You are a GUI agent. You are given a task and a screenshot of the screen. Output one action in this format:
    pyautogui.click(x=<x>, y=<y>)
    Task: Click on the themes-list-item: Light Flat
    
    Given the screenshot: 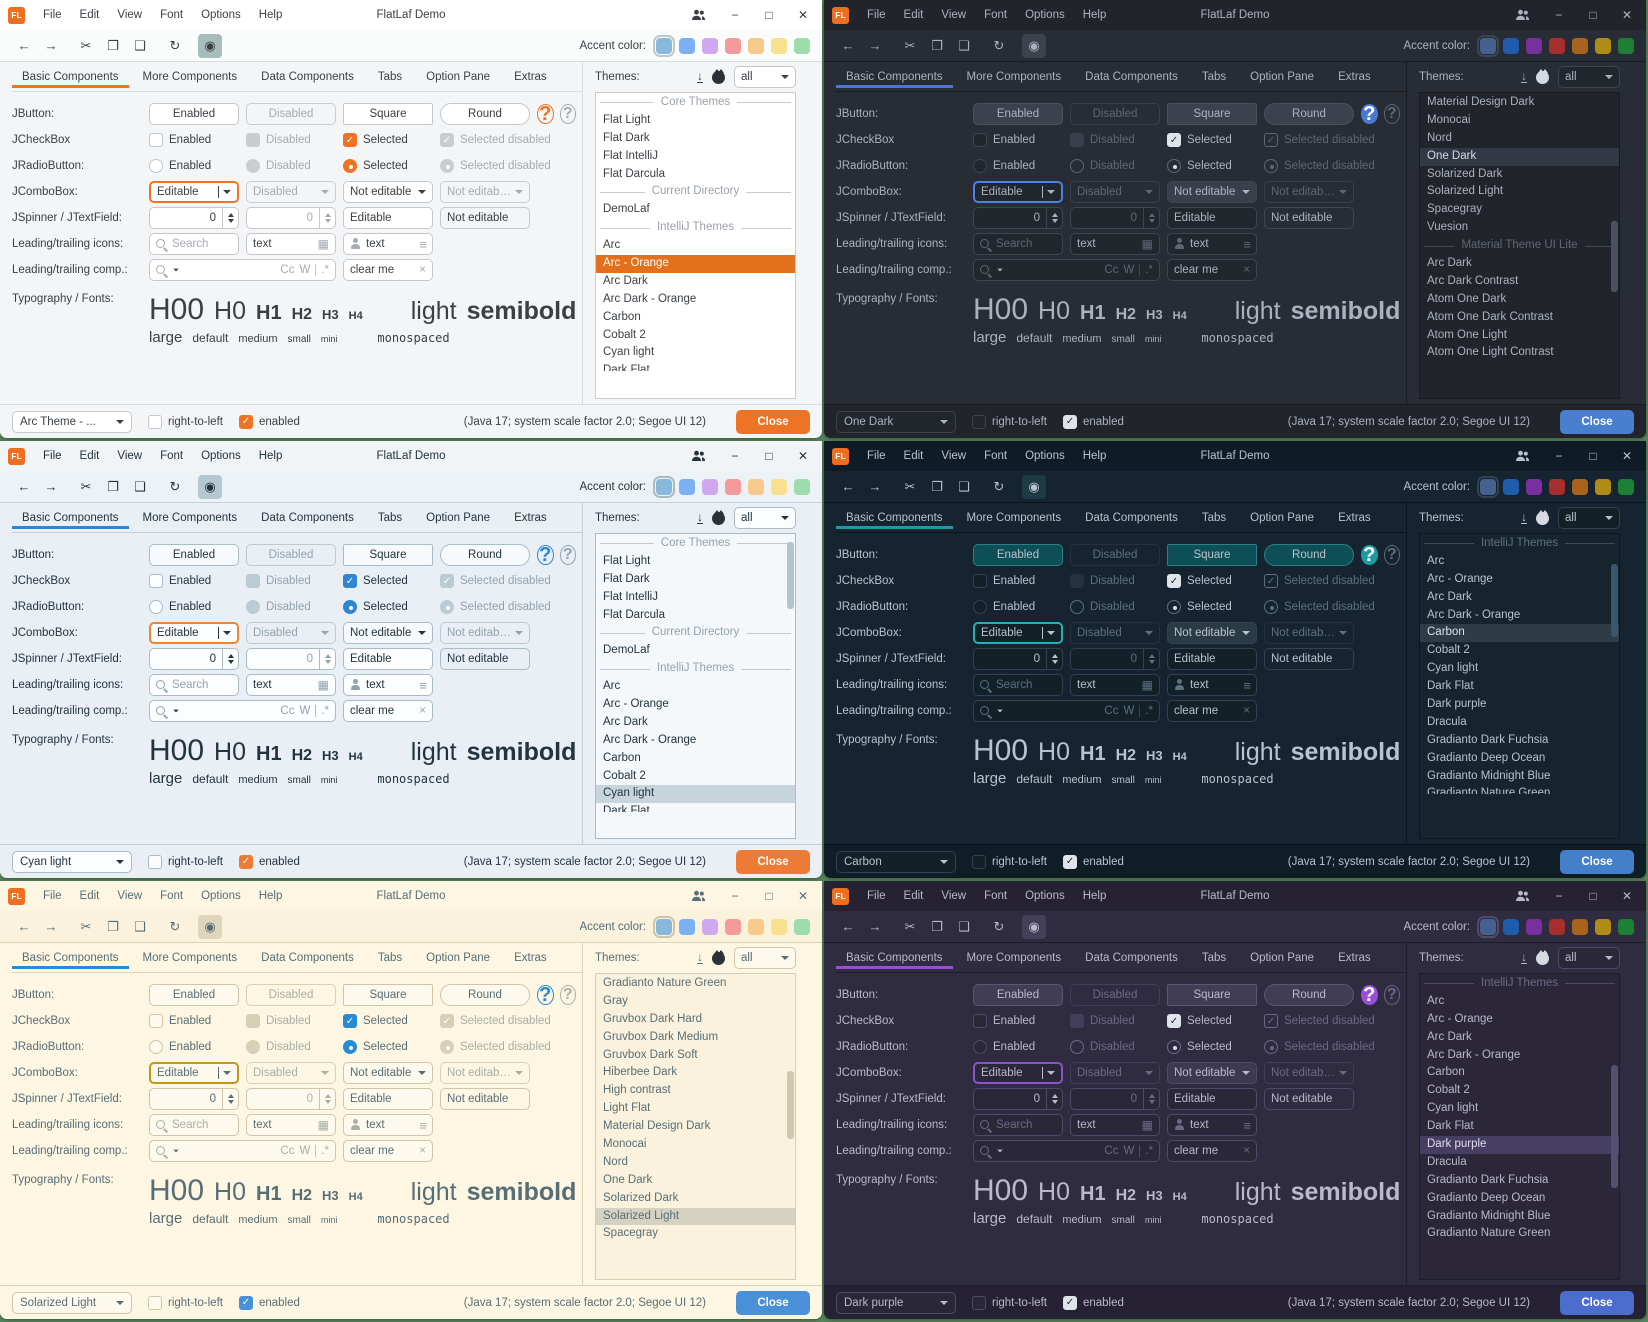 What is the action you would take?
    pyautogui.click(x=627, y=1108)
    